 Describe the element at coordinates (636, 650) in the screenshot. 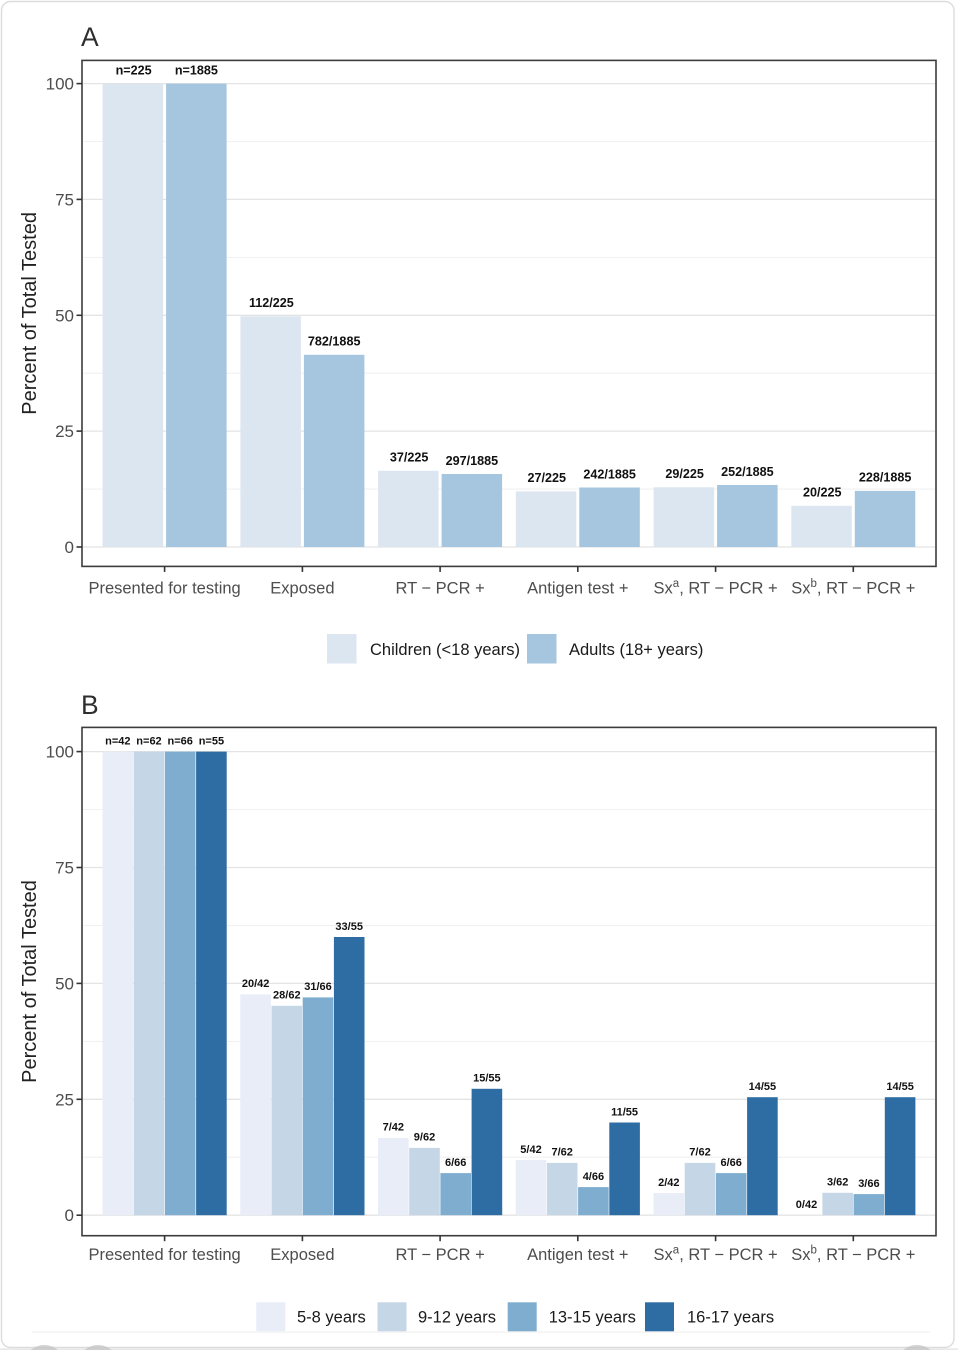

I see `svg-text: Adults (18+ years)` at that location.